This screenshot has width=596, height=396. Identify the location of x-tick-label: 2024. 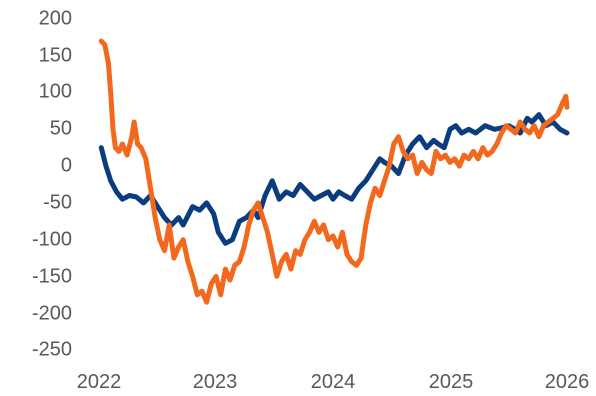
(333, 382).